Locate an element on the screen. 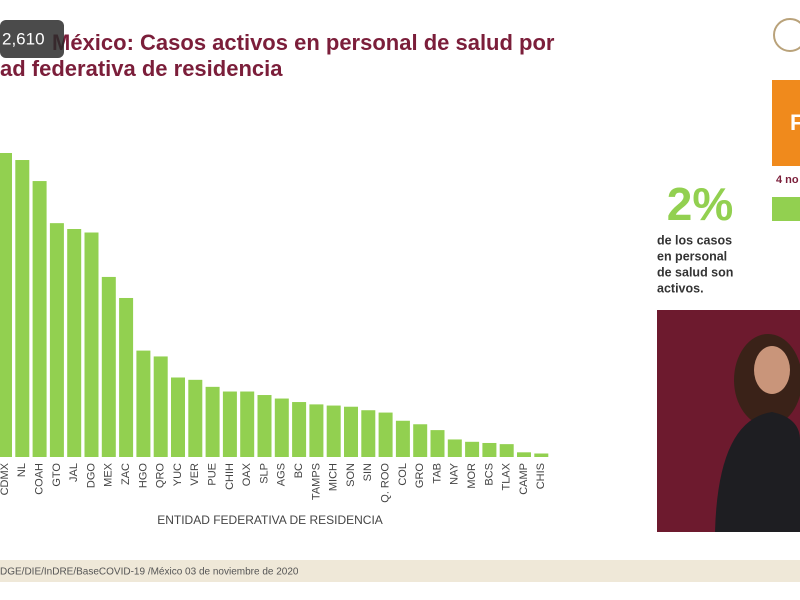  callout-value: 2% is located at coordinates (700, 204).